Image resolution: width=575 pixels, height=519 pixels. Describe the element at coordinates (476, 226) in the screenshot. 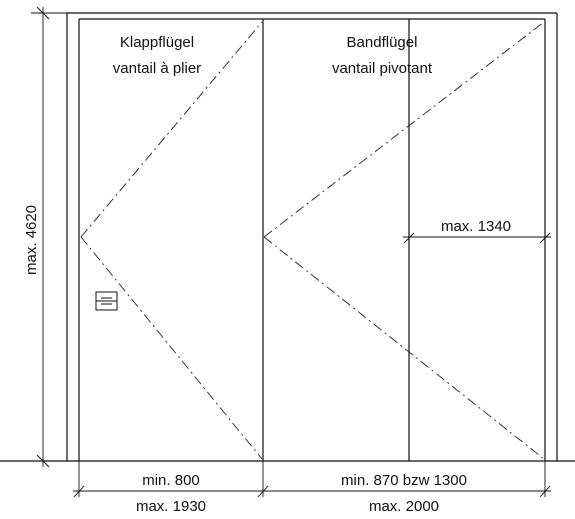

I see `pivot-width-max-label: max. 1340` at that location.